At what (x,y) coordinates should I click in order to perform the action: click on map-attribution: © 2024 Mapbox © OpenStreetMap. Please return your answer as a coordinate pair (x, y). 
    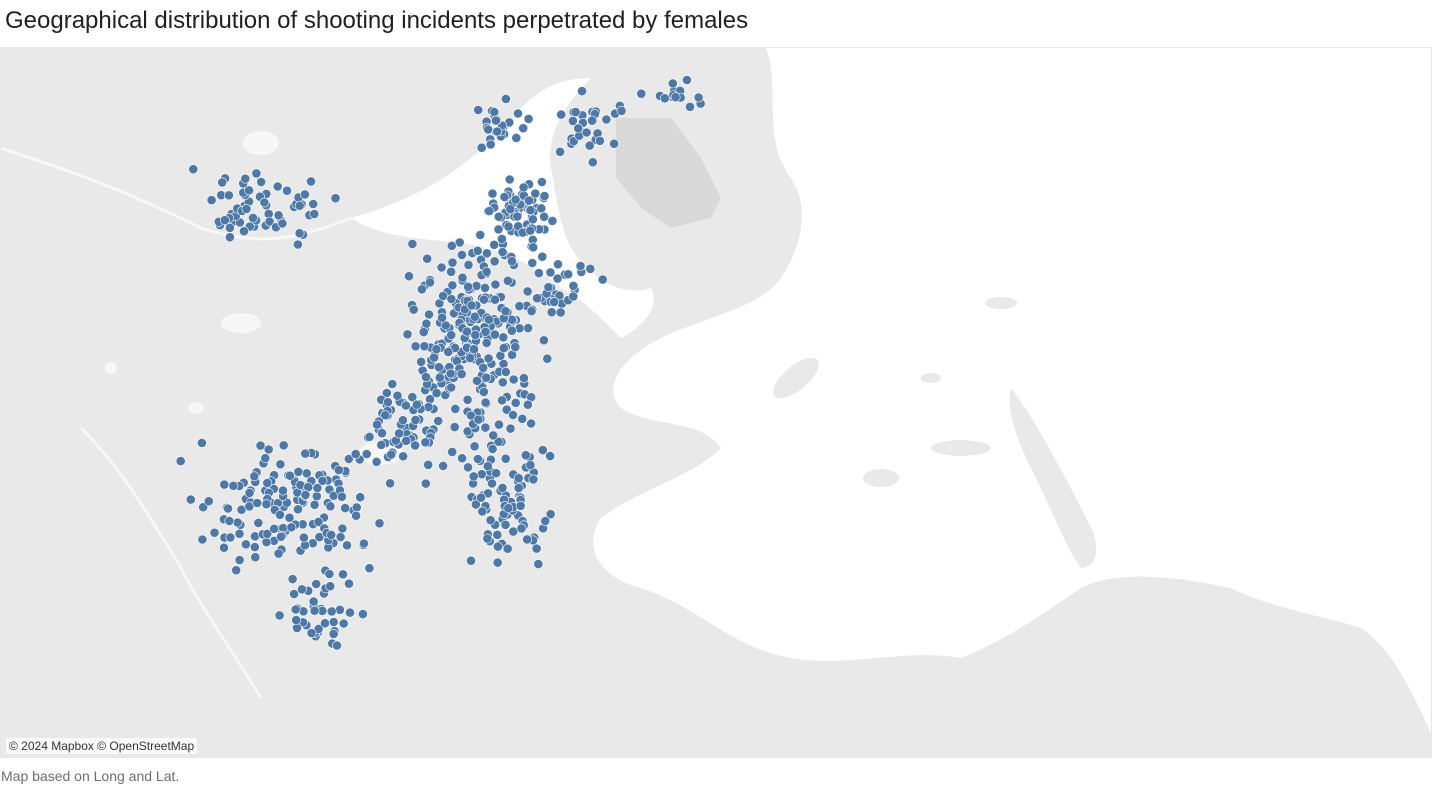
    Looking at the image, I should click on (102, 746).